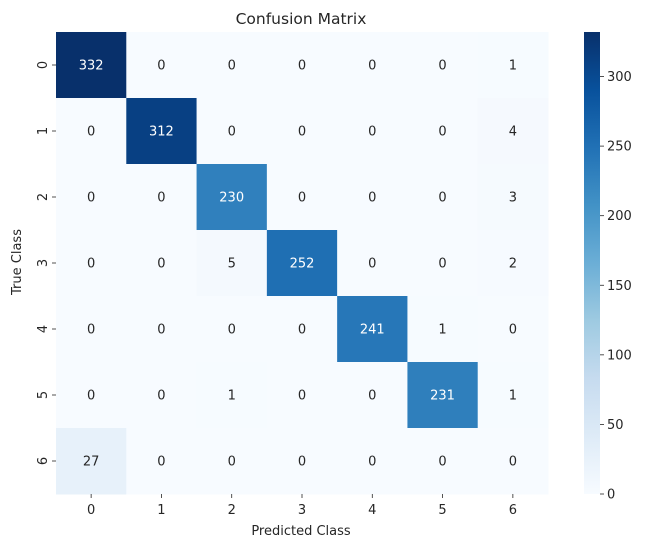 The image size is (649, 547). I want to click on cell-value-label: 241, so click(372, 330).